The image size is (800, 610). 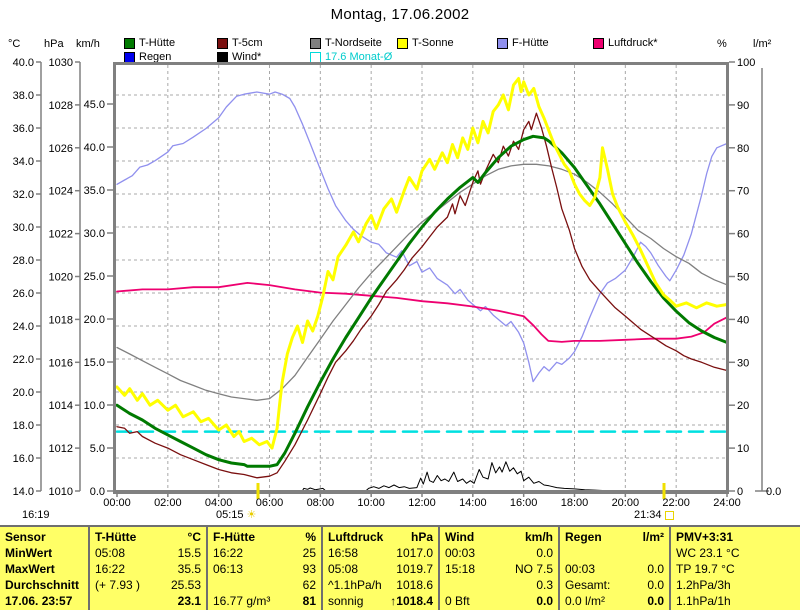 What do you see at coordinates (676, 503) in the screenshot?
I see `x-tick-label: 22:00` at bounding box center [676, 503].